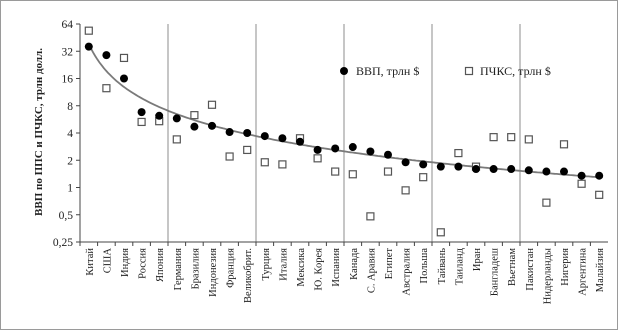 The width and height of the screenshot is (618, 335). Describe the element at coordinates (125, 262) in the screenshot. I see `x-tick-label: Индия` at that location.